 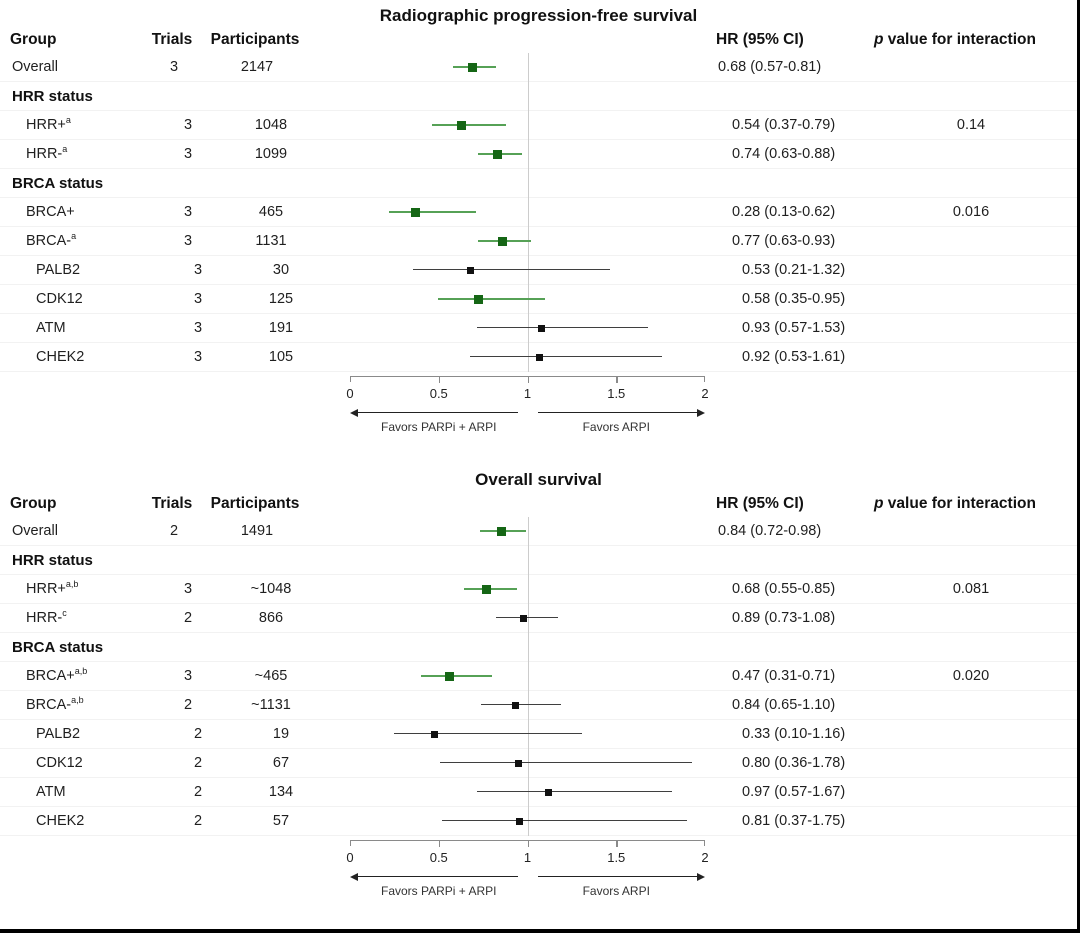 I want to click on row-p-value: 0.14, so click(x=971, y=125).